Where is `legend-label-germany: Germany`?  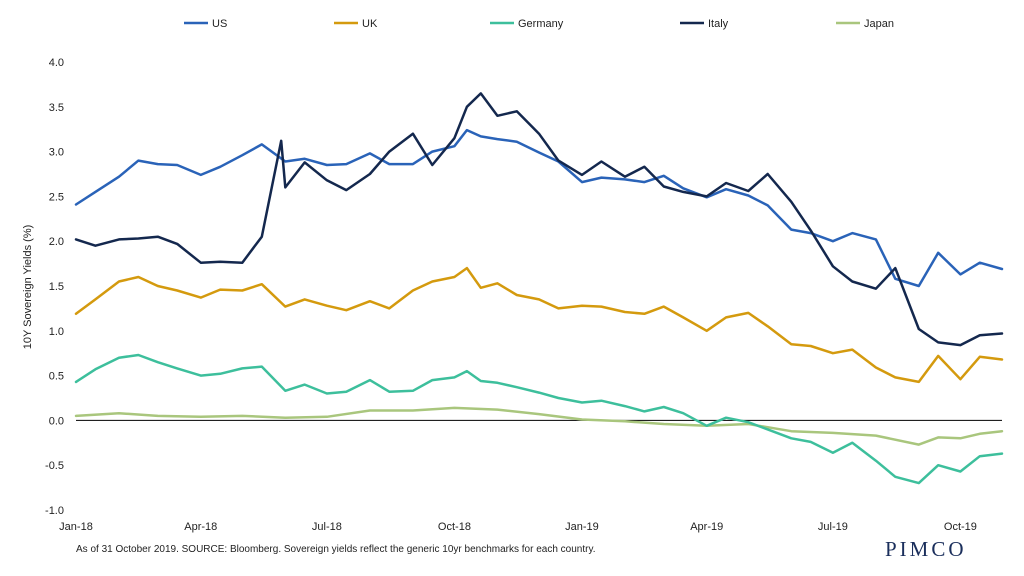 legend-label-germany: Germany is located at coordinates (541, 24).